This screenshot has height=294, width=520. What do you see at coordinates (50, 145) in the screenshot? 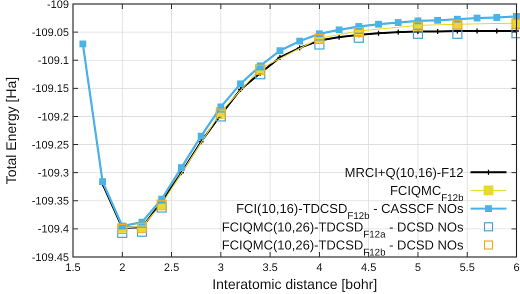
I see `y-tick-label: -109.25` at bounding box center [50, 145].